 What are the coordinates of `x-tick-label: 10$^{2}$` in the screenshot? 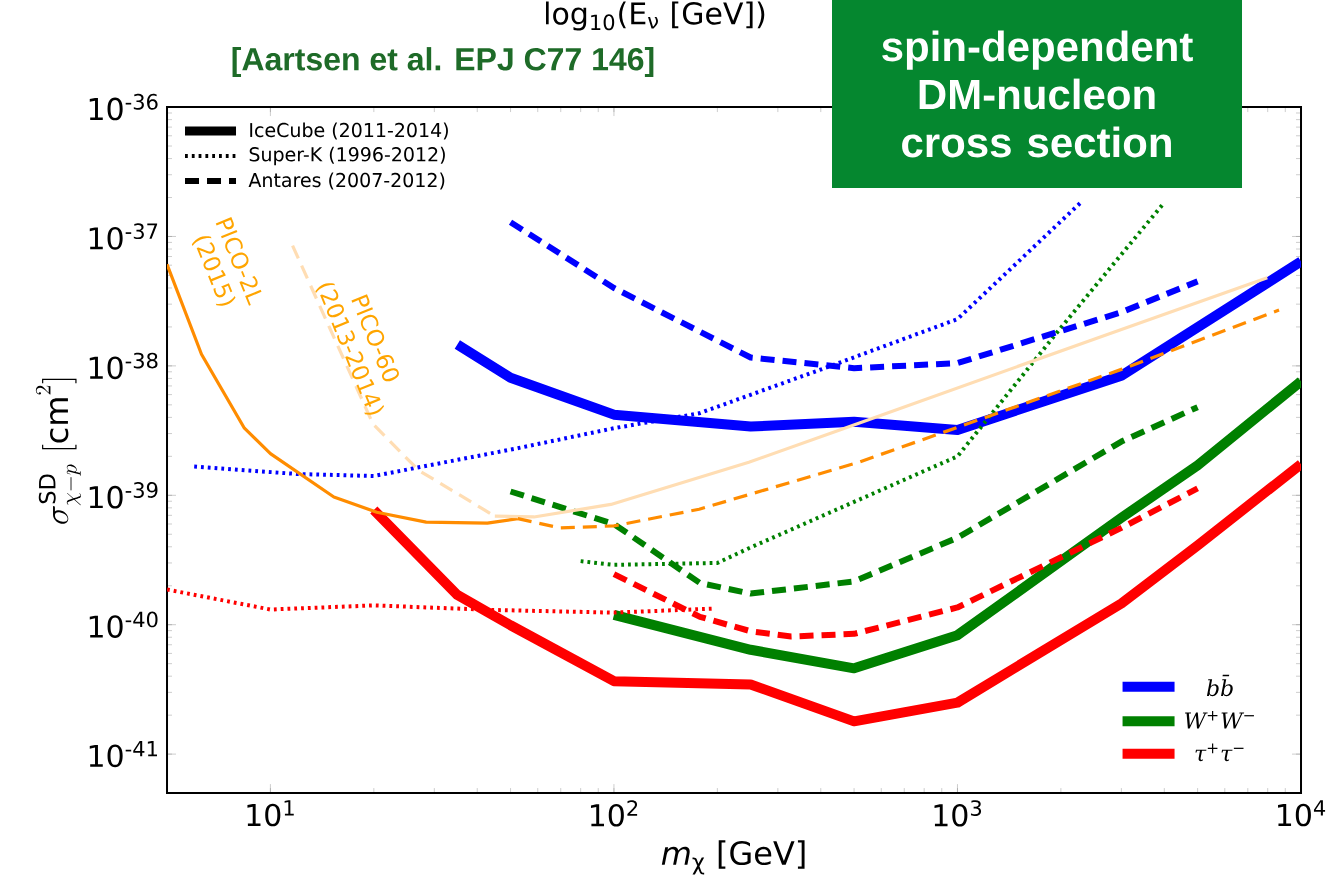 It's located at (614, 813).